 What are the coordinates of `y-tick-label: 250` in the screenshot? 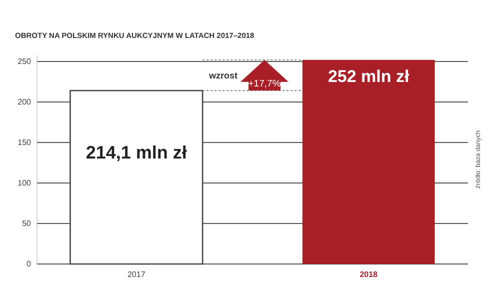 It's located at (25, 61).